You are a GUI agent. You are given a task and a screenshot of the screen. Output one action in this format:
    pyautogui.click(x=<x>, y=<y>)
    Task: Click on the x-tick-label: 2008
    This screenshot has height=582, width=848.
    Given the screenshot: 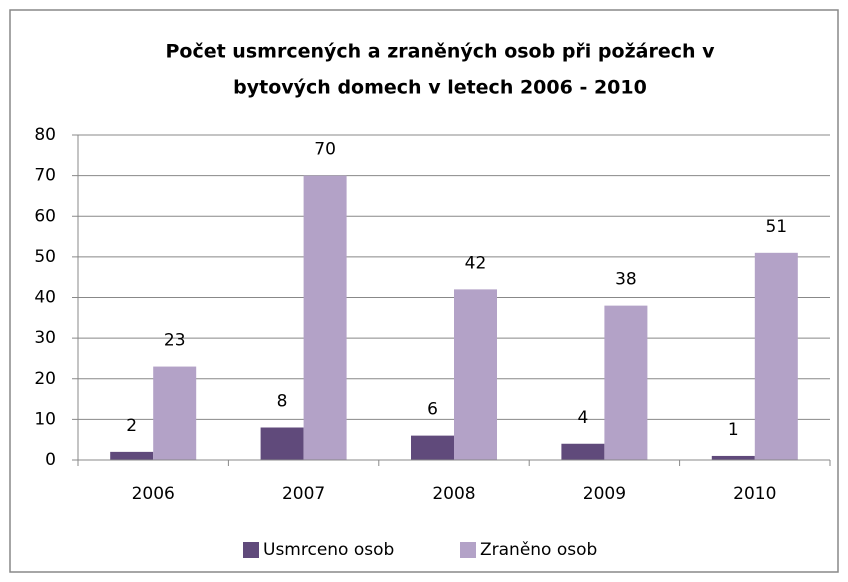 What is the action you would take?
    pyautogui.click(x=453, y=494)
    